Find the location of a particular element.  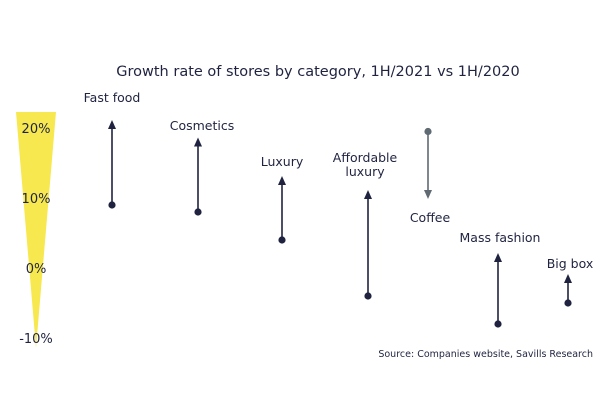

category-label: Cosmetics is located at coordinates (202, 125).